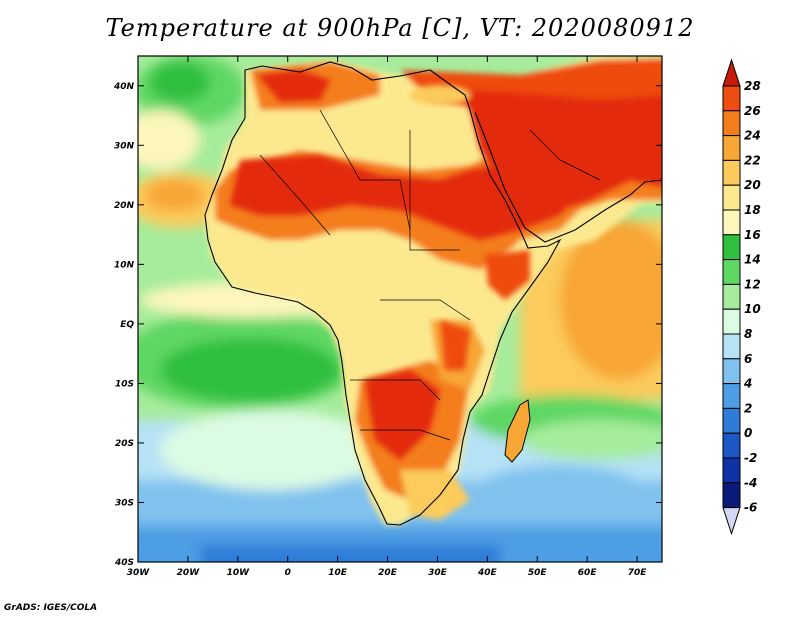  I want to click on lat-tick-label: 30S, so click(124, 503).